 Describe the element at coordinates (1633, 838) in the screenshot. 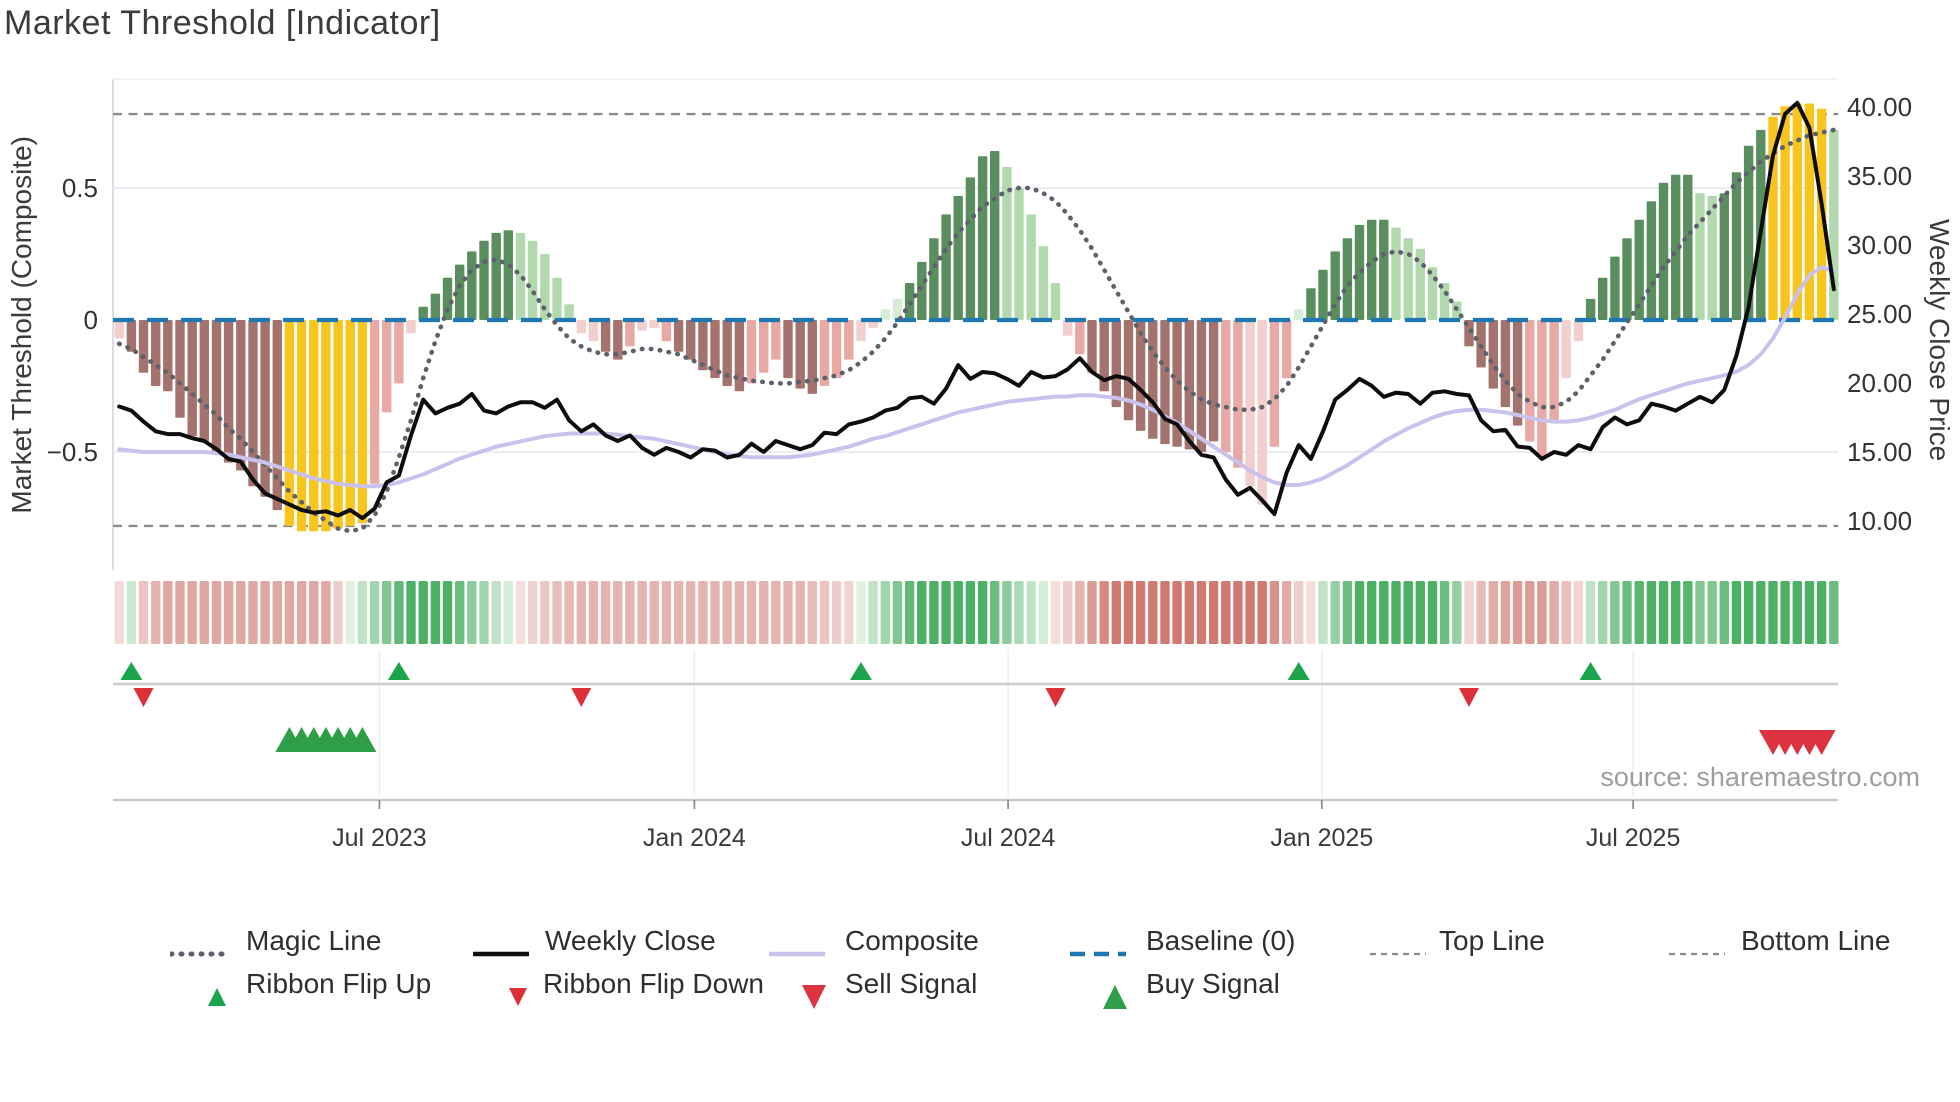

I see `x-axis-tick-label: Jul 2025` at that location.